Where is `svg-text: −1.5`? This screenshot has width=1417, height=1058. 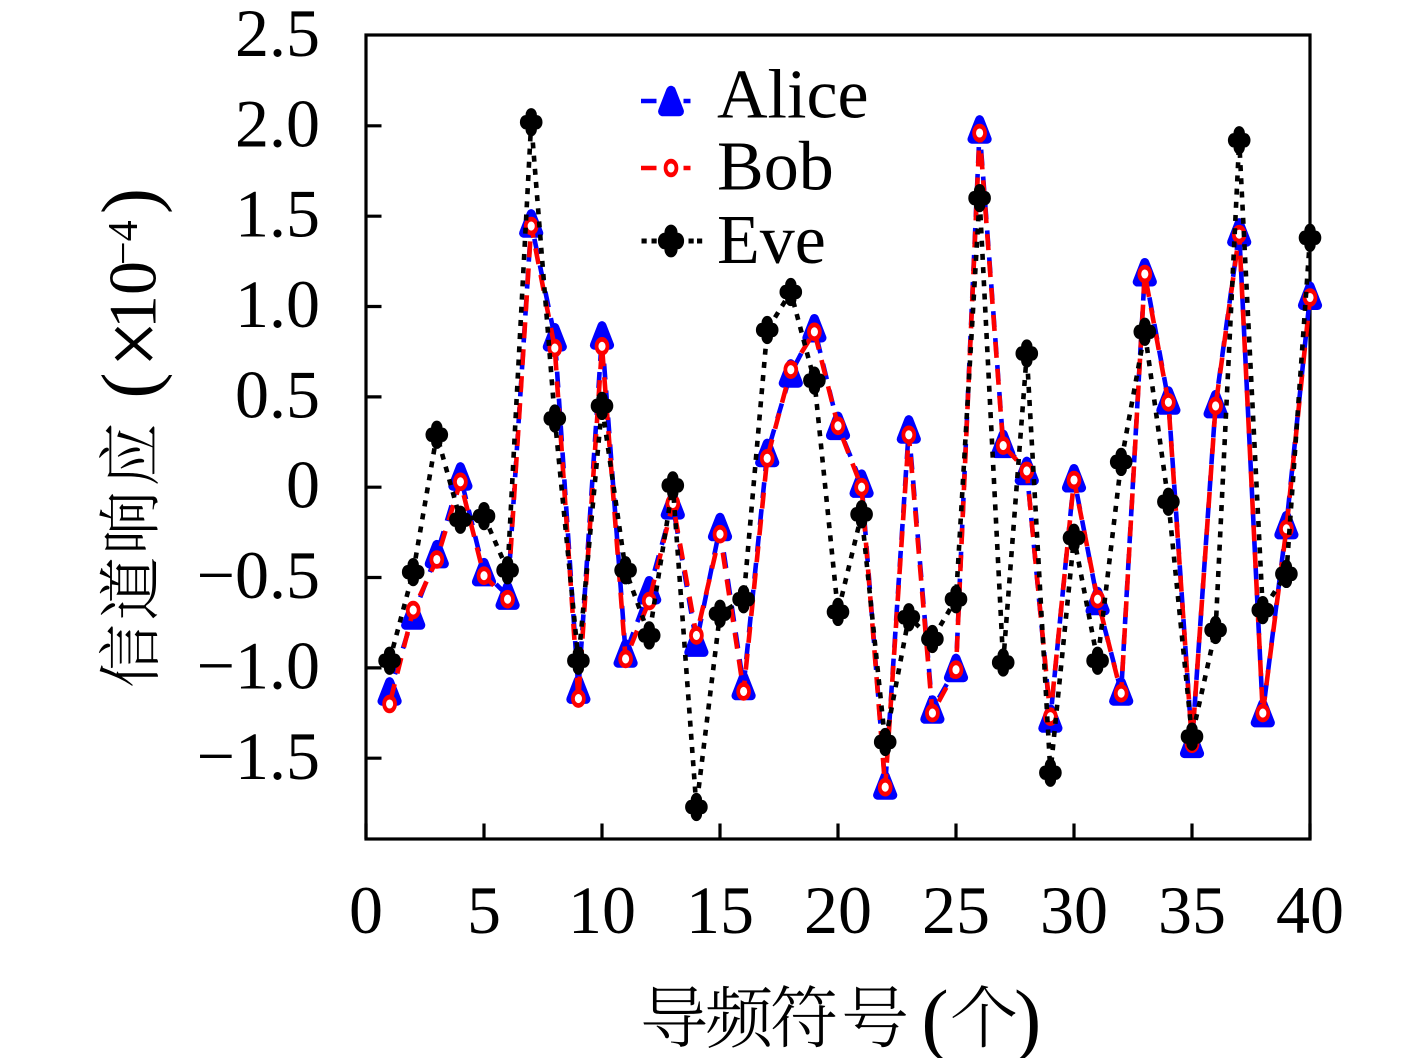
svg-text: −1.5 is located at coordinates (258, 756).